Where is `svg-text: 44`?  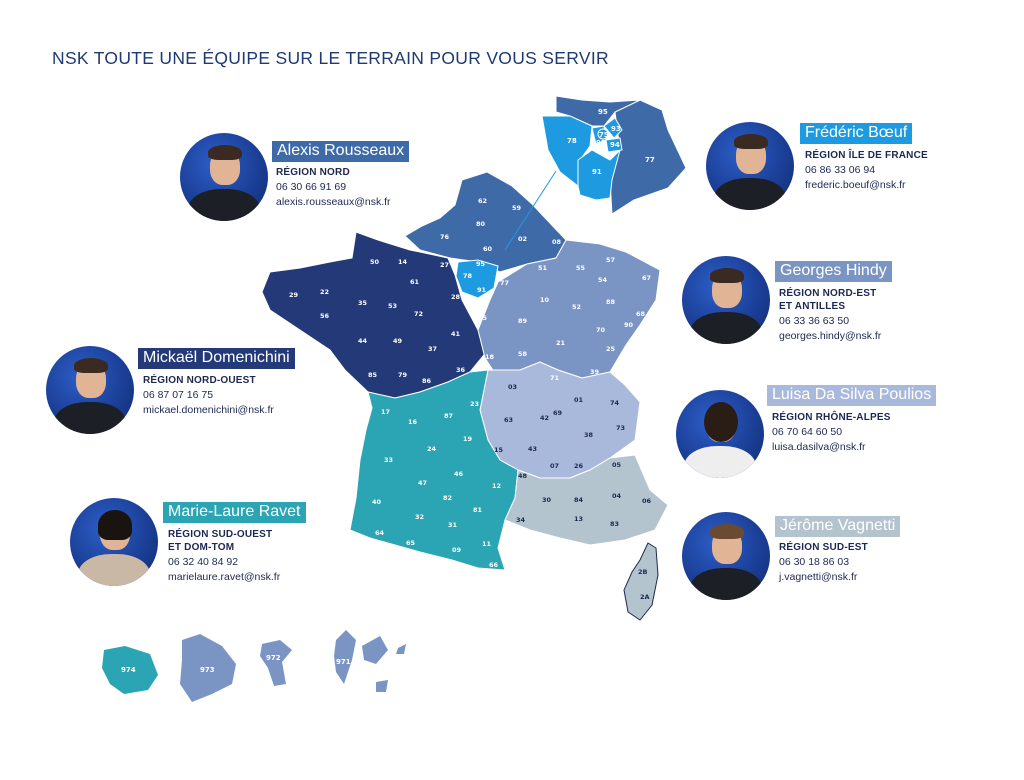
svg-text: 44 is located at coordinates (363, 341).